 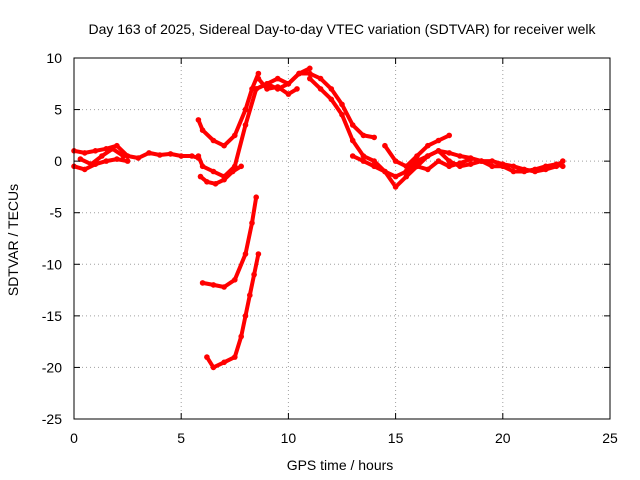 I want to click on x-tick-label: 10, so click(x=289, y=438).